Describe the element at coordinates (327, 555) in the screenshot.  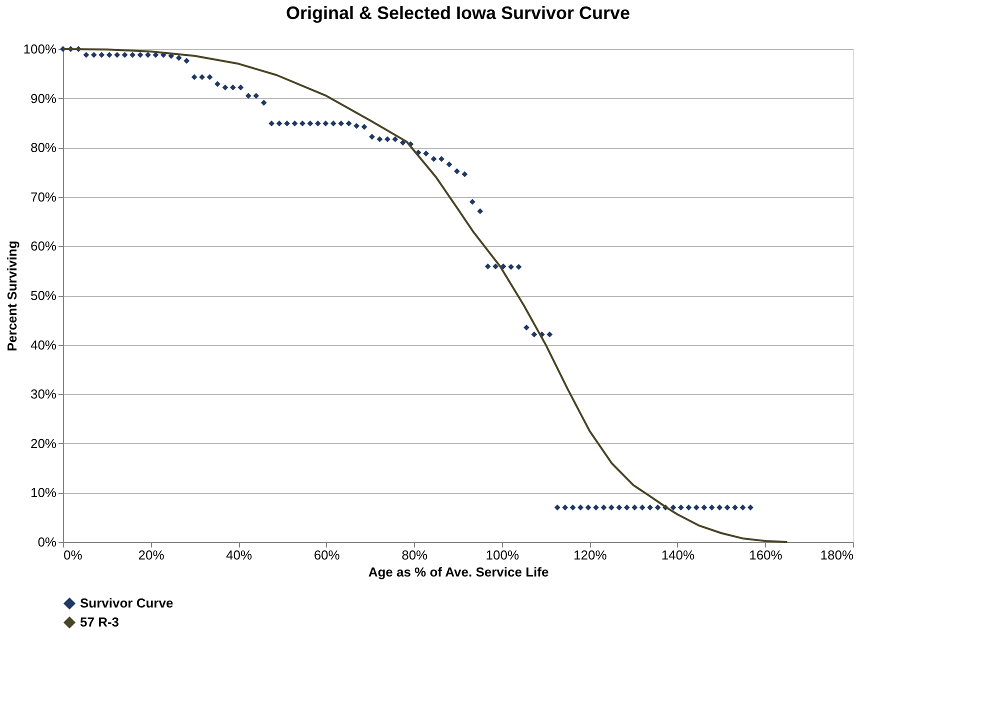
I see `x-tick-label: 60%` at that location.